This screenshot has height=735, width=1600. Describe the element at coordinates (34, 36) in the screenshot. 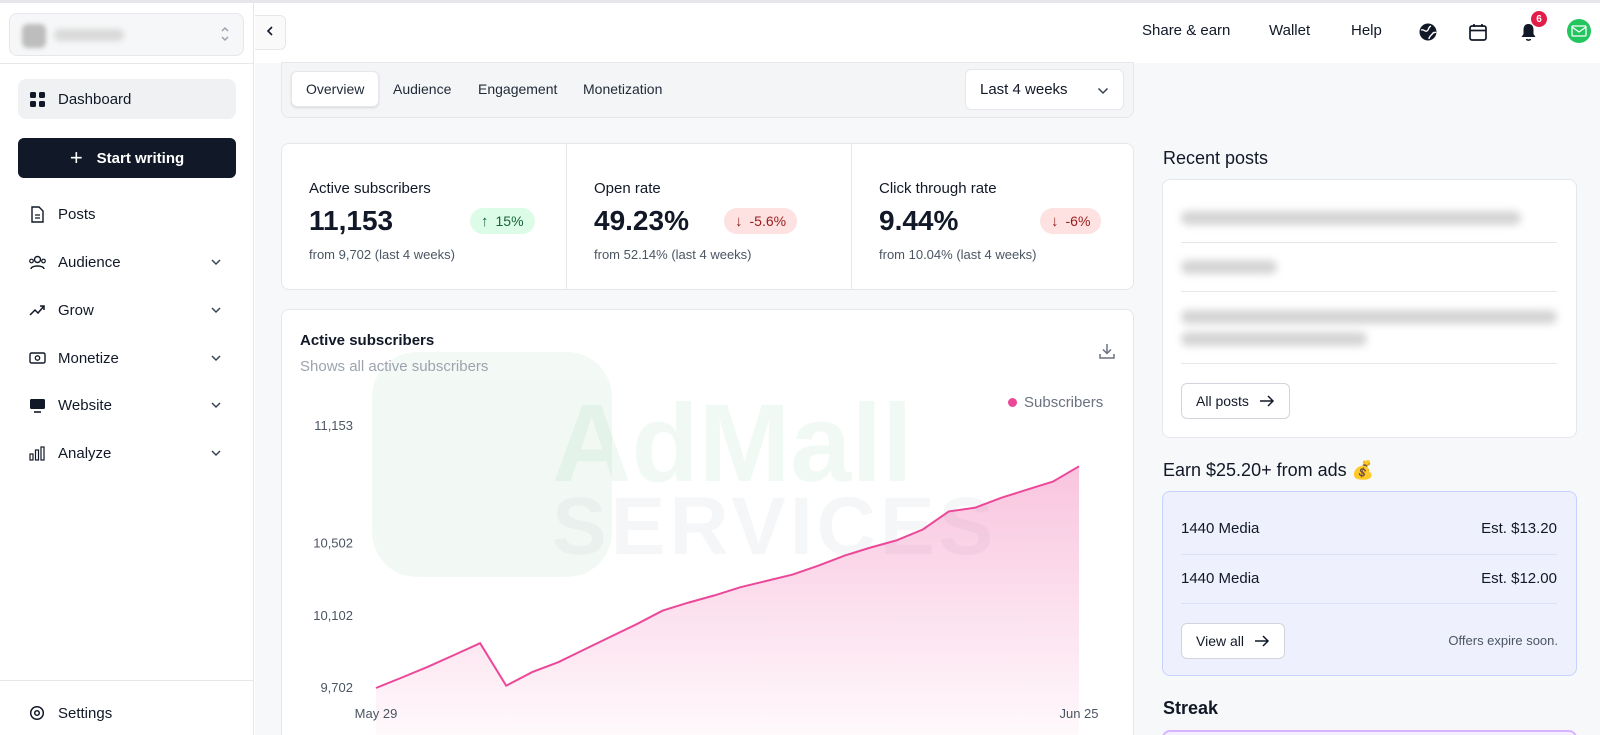

I see `publication-avatar` at that location.